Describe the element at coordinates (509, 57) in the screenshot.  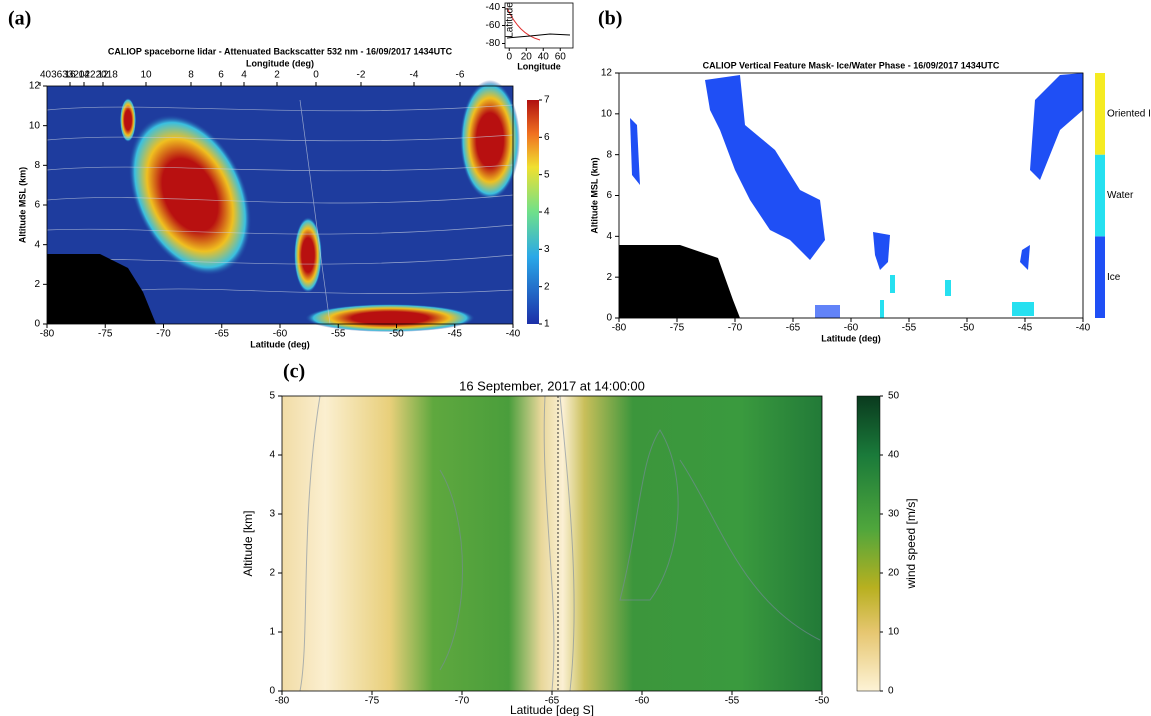
I see `inset-x-tick-label: 0` at that location.